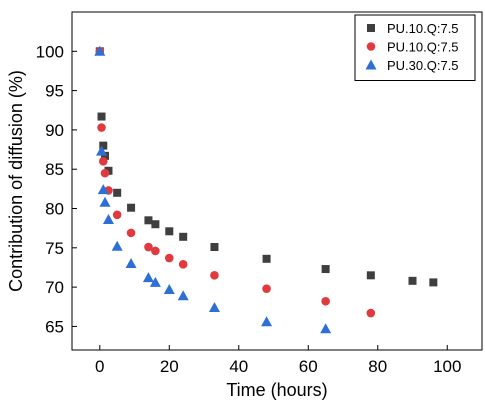 The image size is (485, 402). Describe the element at coordinates (56, 189) in the screenshot. I see `y-axis-ticks: 65 70 75 80 85 90 95 100` at that location.